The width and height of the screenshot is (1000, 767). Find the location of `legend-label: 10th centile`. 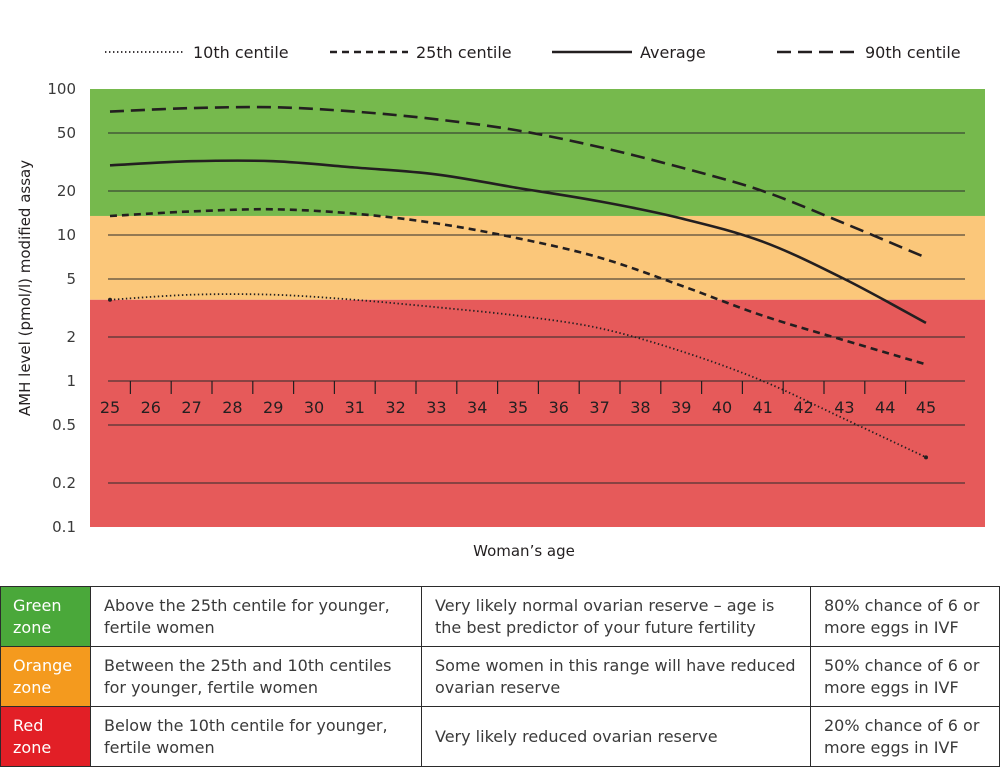

legend-label: 10th centile is located at coordinates (241, 52).